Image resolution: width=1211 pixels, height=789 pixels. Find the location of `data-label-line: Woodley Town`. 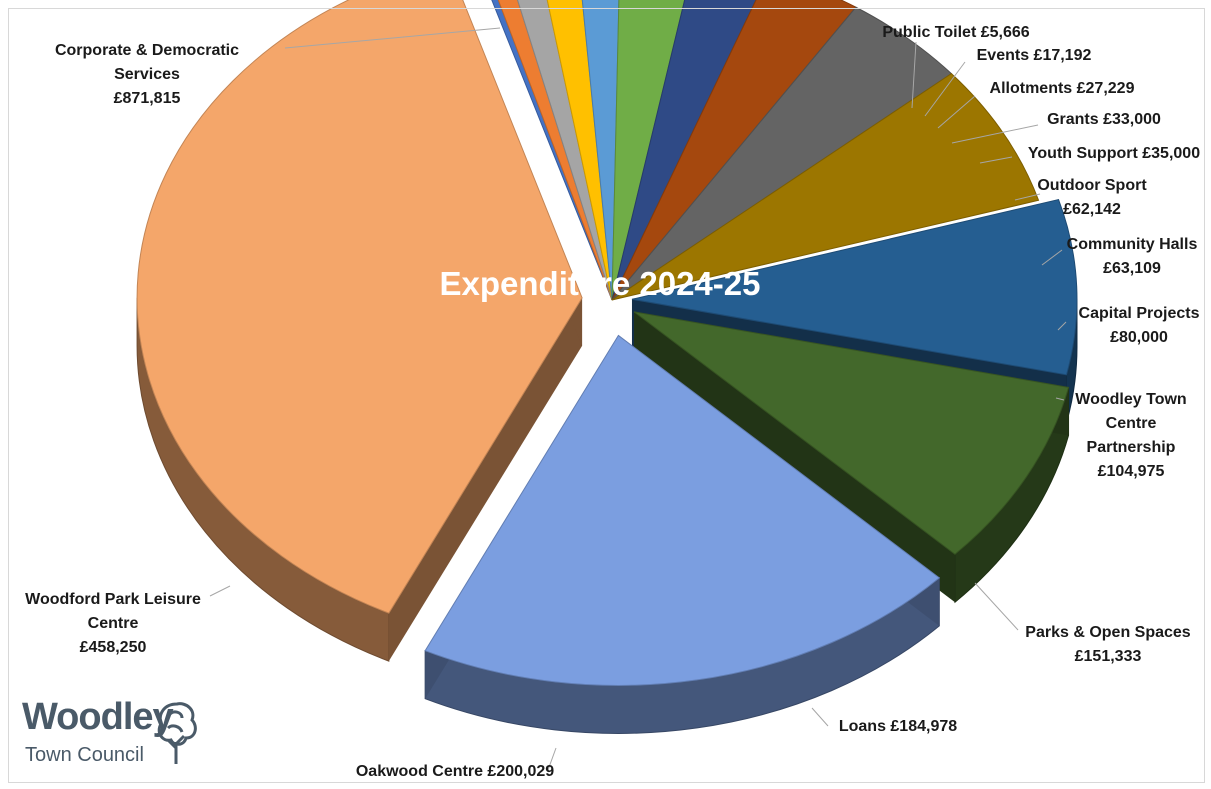

data-label-line: Woodley Town is located at coordinates (1130, 399).